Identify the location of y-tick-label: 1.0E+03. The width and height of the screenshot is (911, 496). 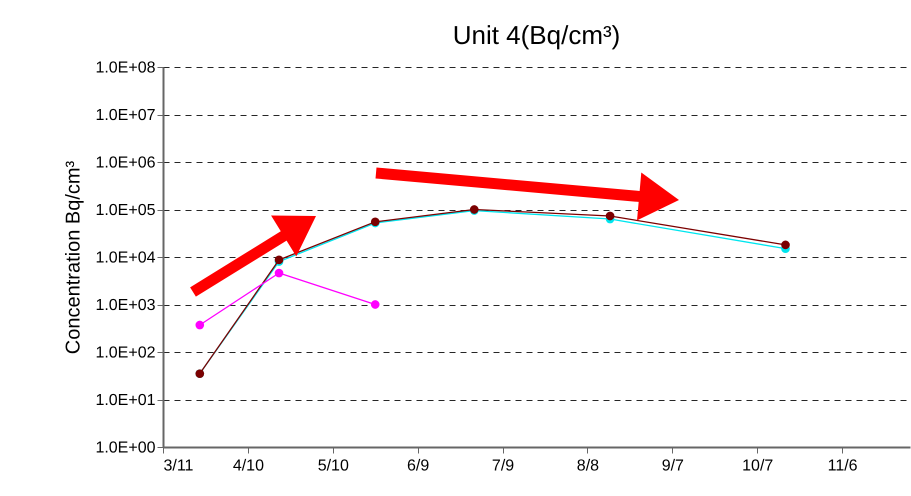
(125, 305).